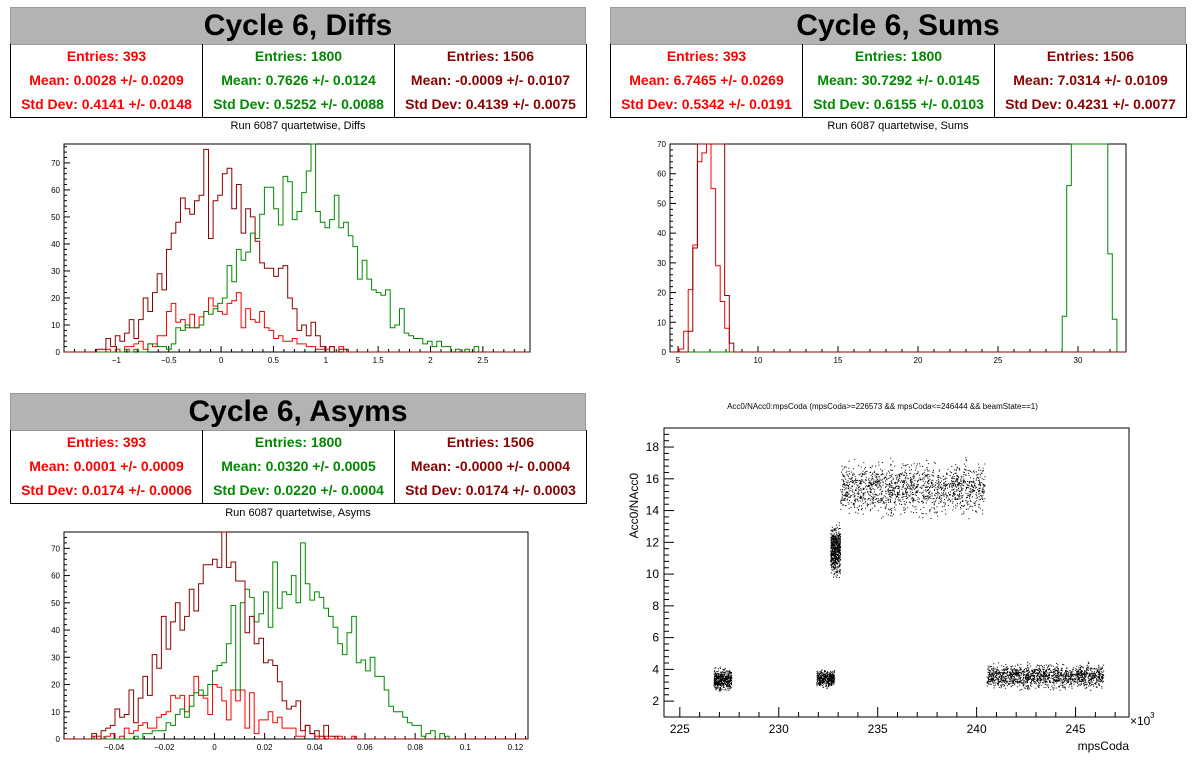 The height and width of the screenshot is (772, 1196). I want to click on sums-subtitle: Run 6087 quartetwise, Sums, so click(898, 126).